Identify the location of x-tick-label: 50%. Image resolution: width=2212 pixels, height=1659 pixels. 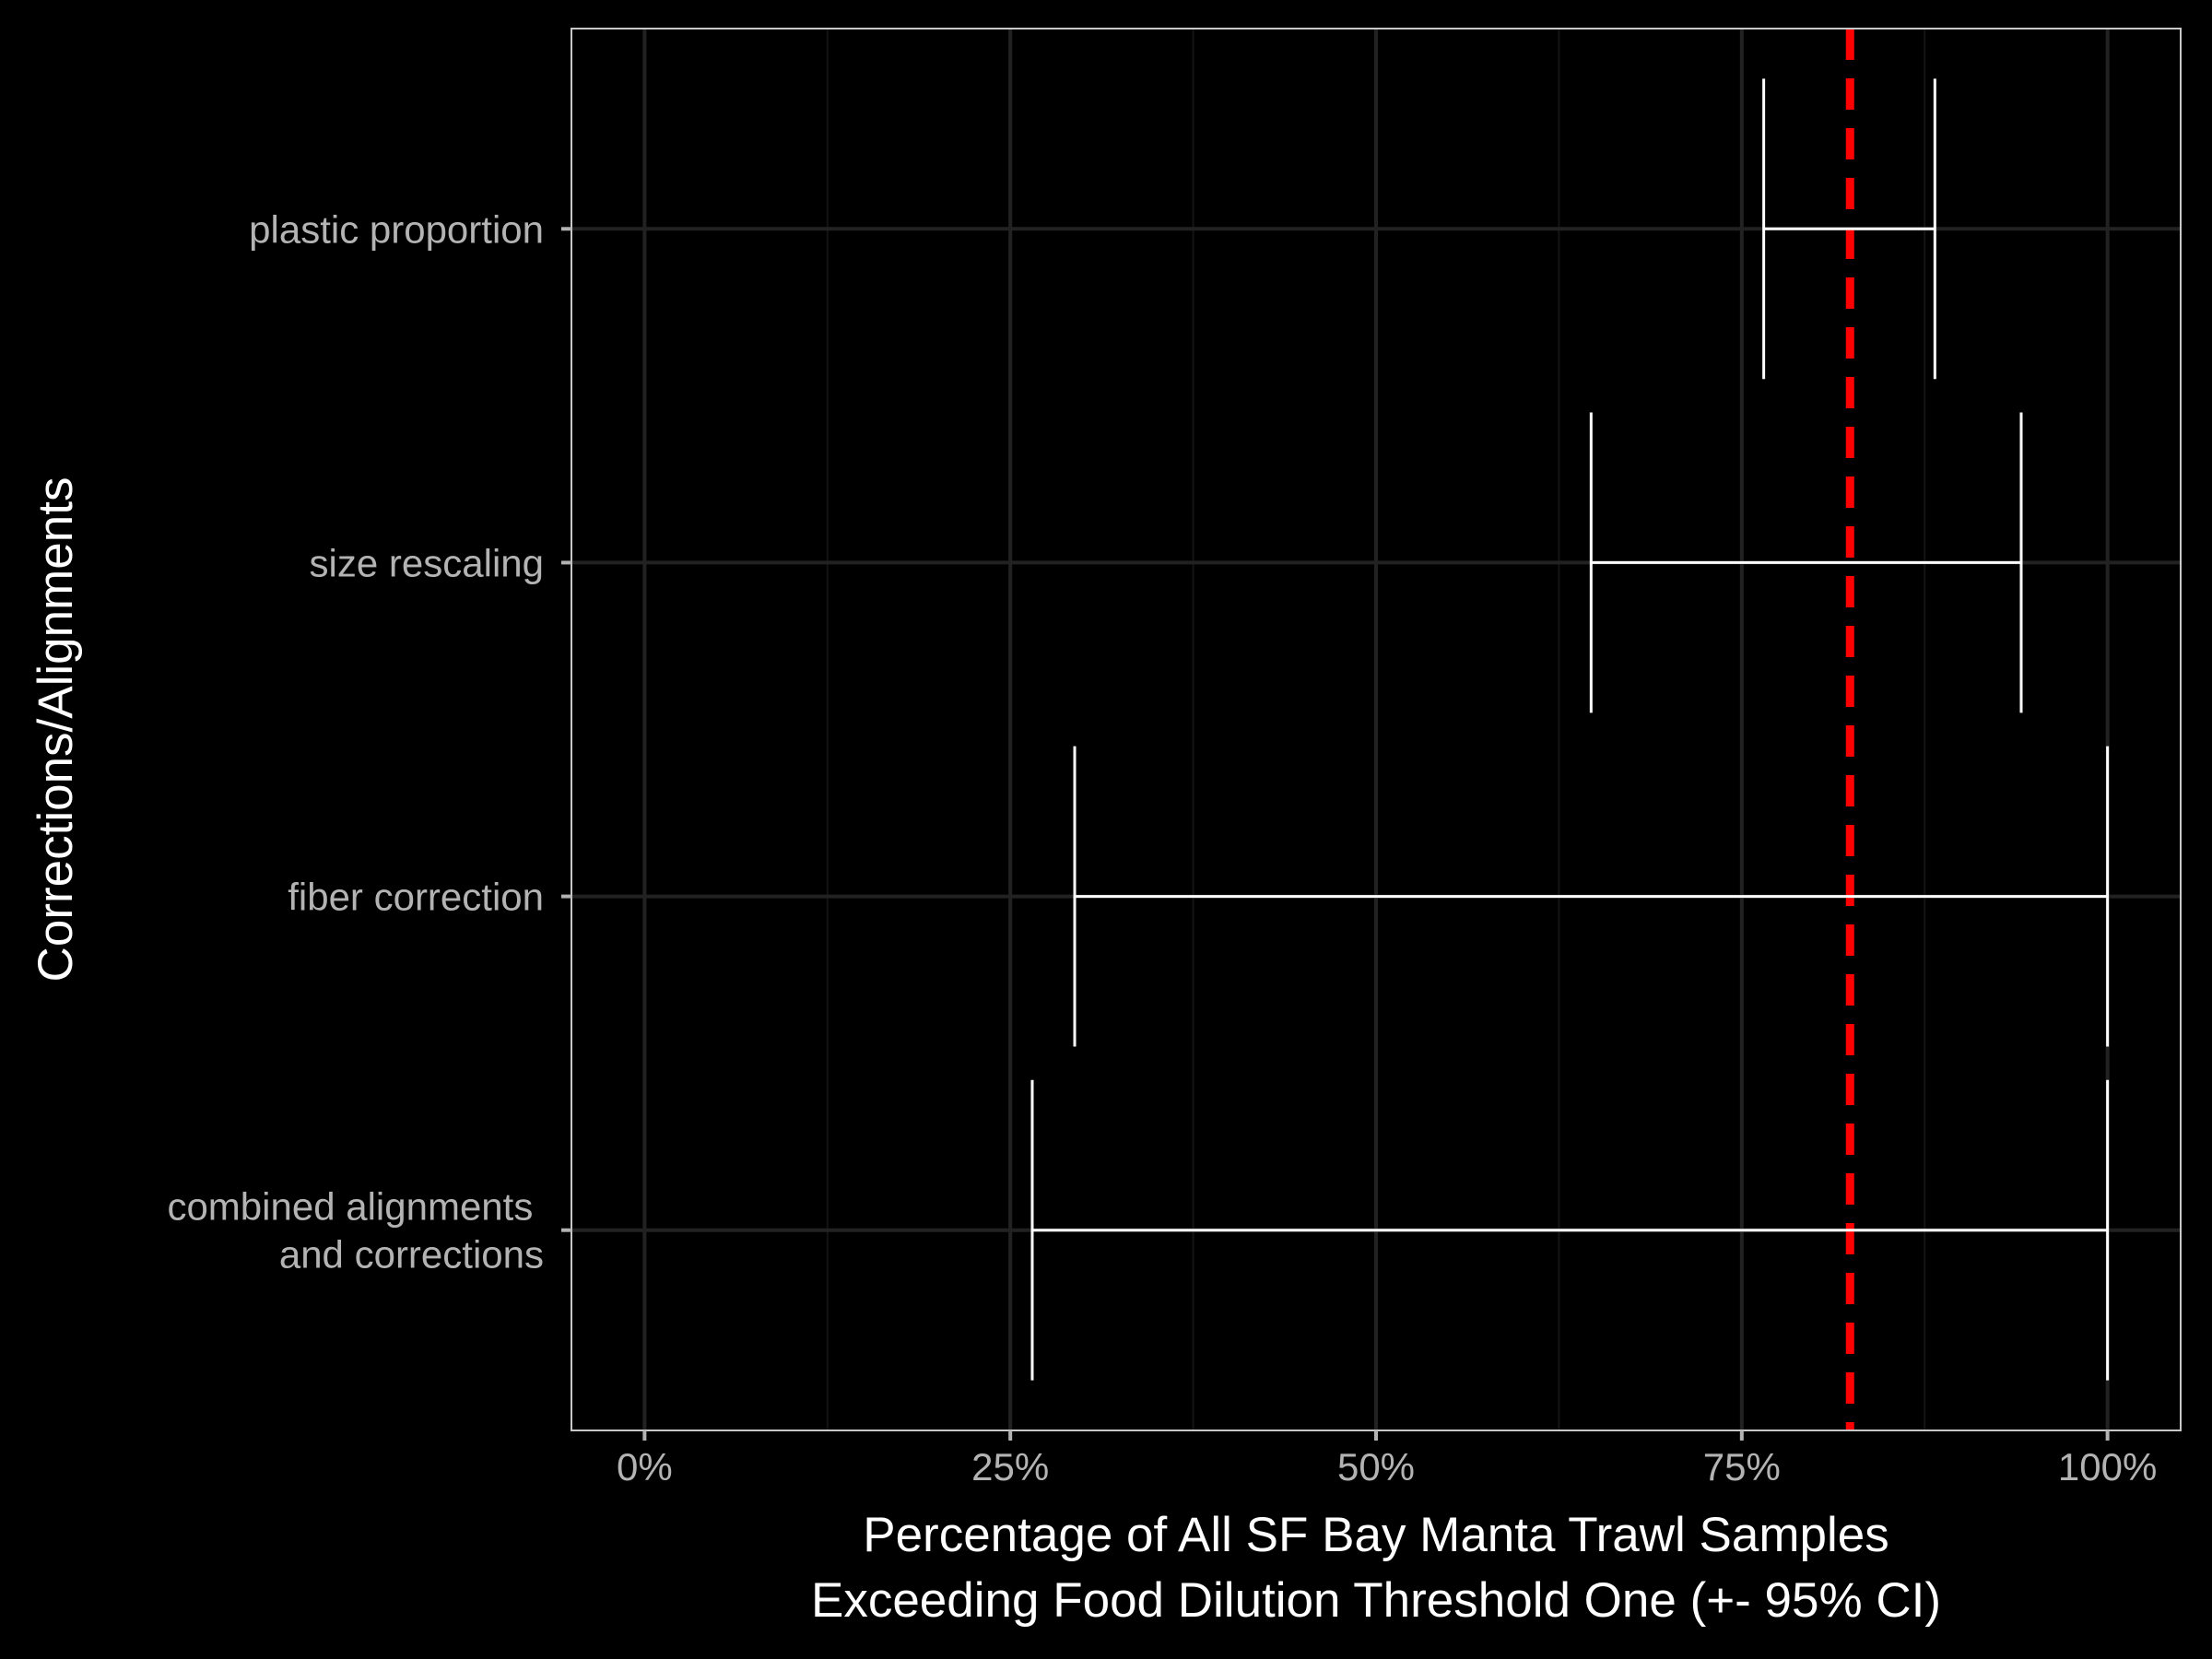
(1376, 1466).